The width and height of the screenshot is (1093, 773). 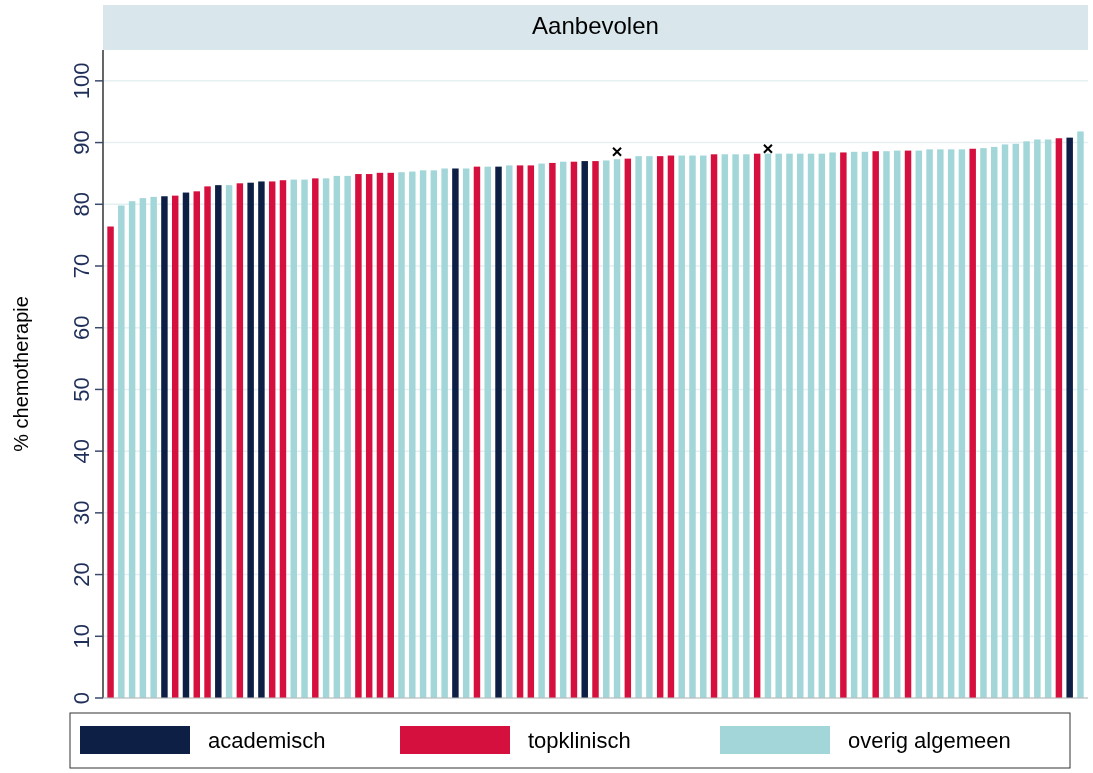 I want to click on y-tick-label: 90, so click(x=81, y=142).